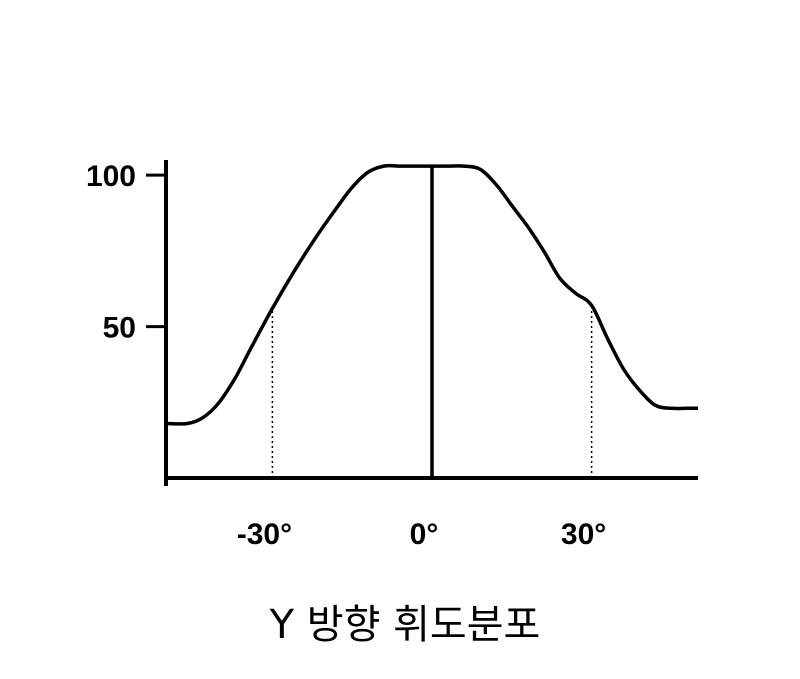  Describe the element at coordinates (424, 534) in the screenshot. I see `x-tick-label: 0°` at that location.